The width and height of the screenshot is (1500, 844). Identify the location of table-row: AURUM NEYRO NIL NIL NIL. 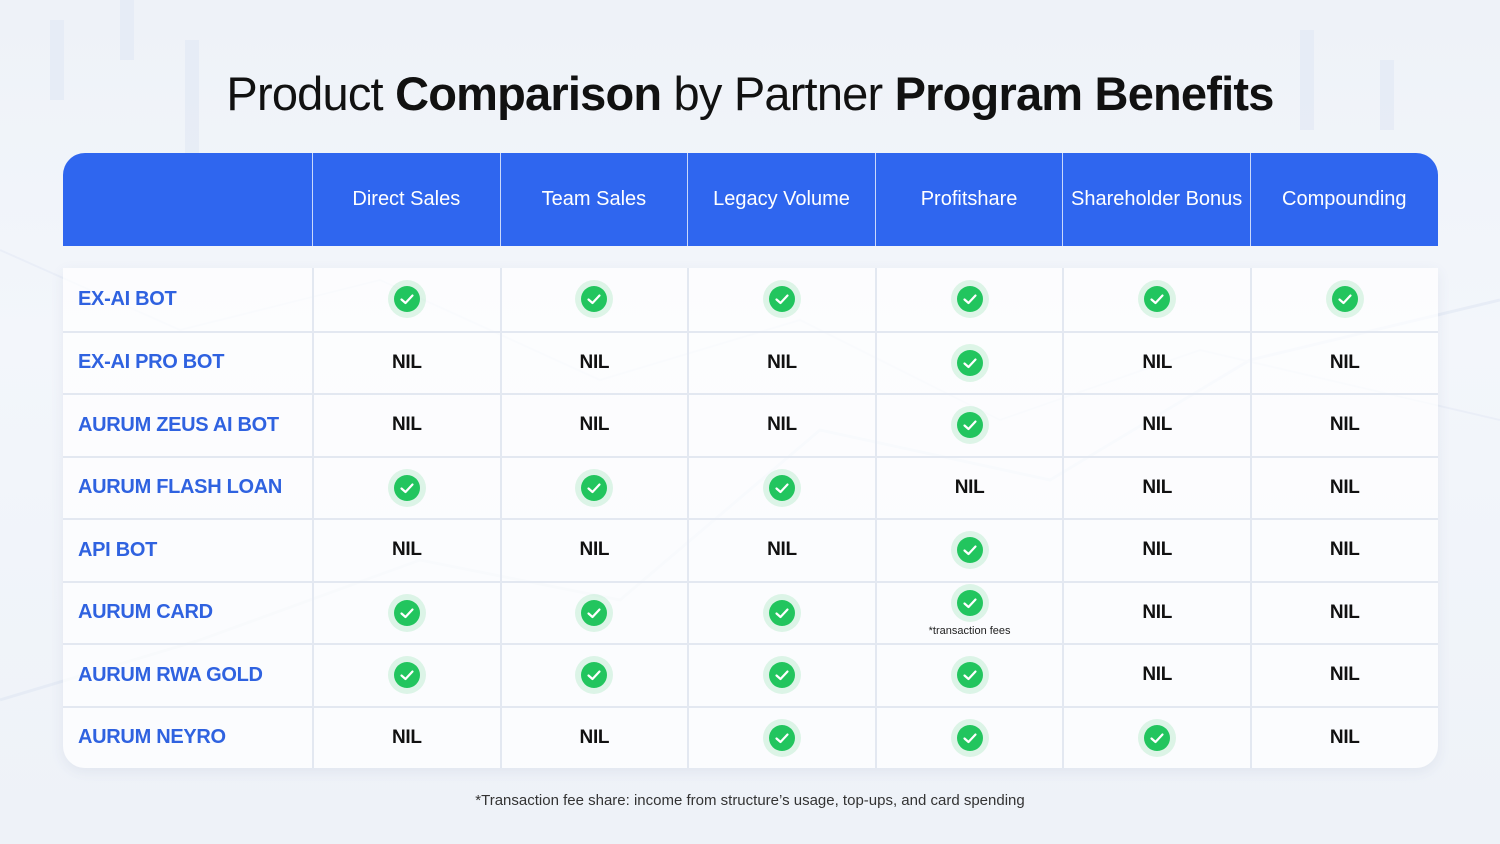
(750, 736).